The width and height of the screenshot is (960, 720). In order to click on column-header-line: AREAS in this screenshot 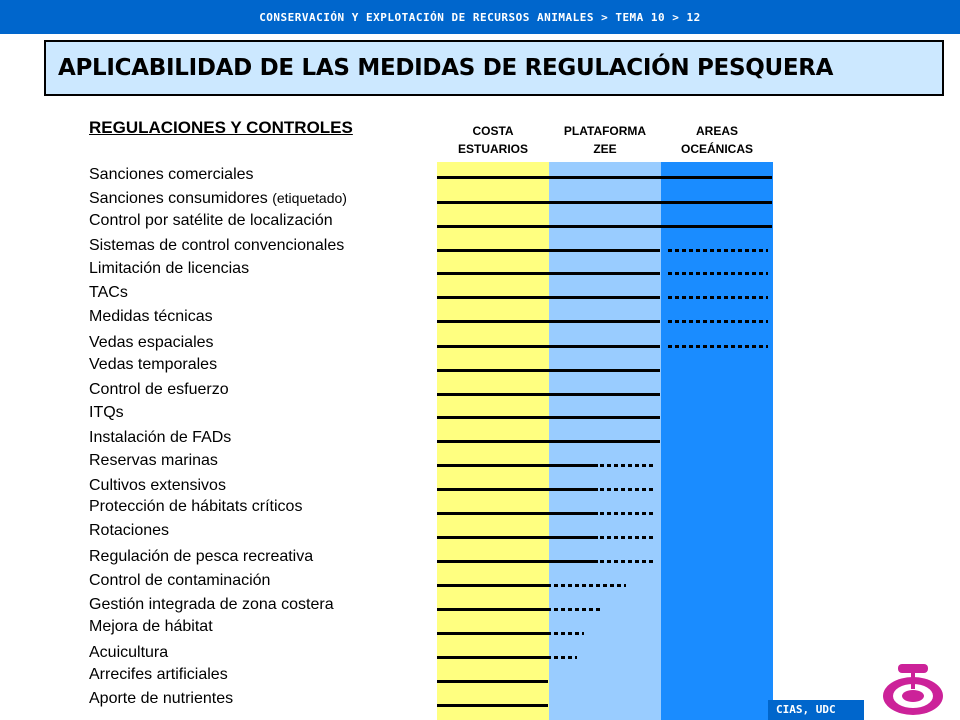, I will do `click(716, 131)`.